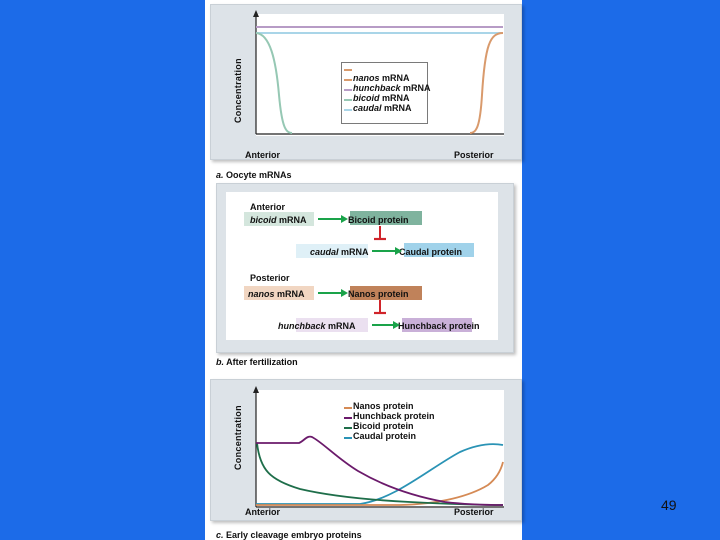 This screenshot has width=720, height=540. Describe the element at coordinates (378, 220) in the screenshot. I see `bicoid-protein-label: Bicoid protein` at that location.